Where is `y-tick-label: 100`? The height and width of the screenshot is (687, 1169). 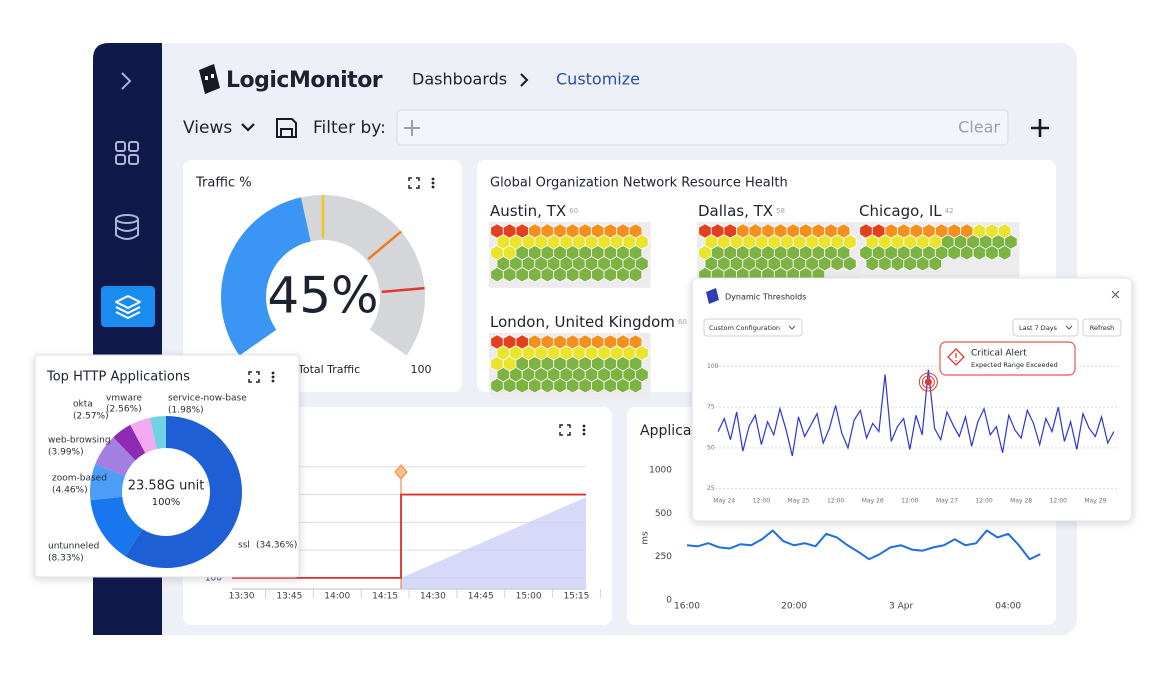 y-tick-label: 100 is located at coordinates (213, 578).